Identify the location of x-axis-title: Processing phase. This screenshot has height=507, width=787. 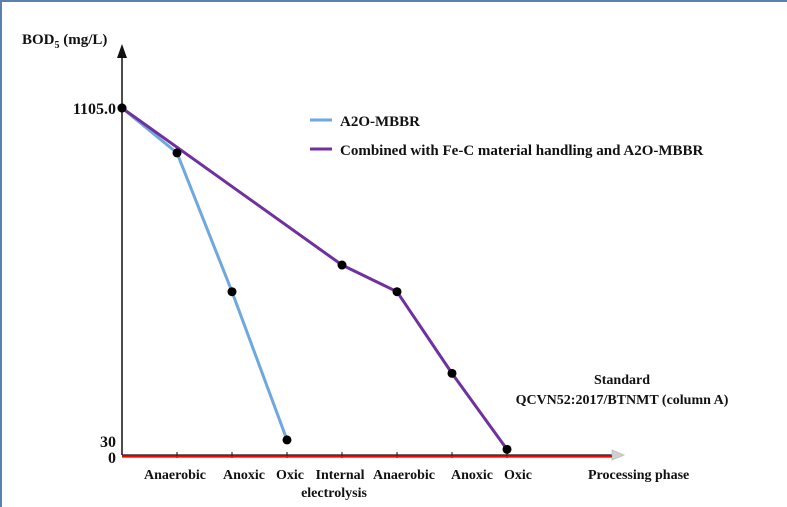
(638, 475).